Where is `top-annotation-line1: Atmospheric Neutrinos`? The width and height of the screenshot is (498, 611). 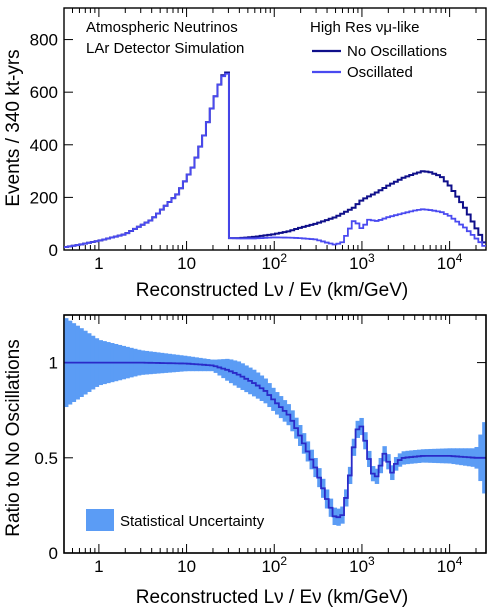
top-annotation-line1: Atmospheric Neutrinos is located at coordinates (162, 27).